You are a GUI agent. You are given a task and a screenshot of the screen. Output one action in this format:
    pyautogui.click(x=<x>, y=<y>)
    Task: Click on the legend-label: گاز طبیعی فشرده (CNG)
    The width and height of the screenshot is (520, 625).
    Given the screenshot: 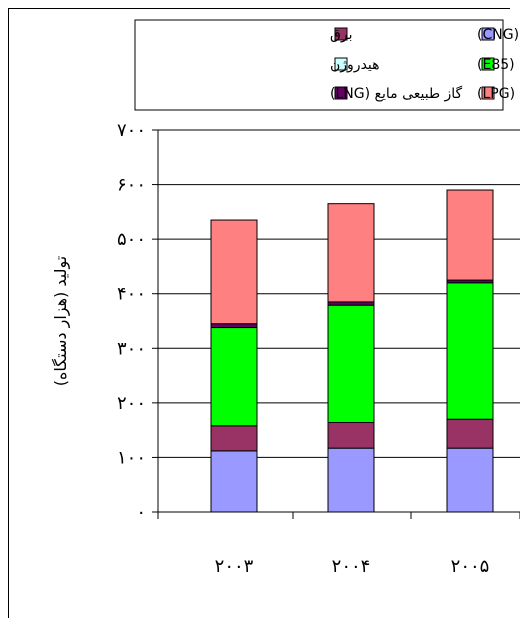 What is the action you would take?
    pyautogui.click(x=498, y=34)
    